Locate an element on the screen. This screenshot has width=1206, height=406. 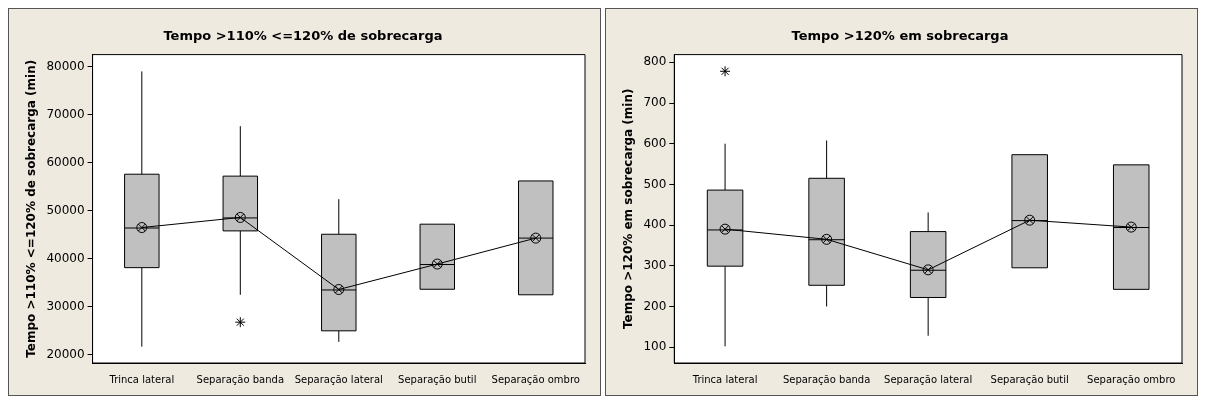
y-axis-title: Tempo >120% em sobrecarga (min) is located at coordinates (628, 209).